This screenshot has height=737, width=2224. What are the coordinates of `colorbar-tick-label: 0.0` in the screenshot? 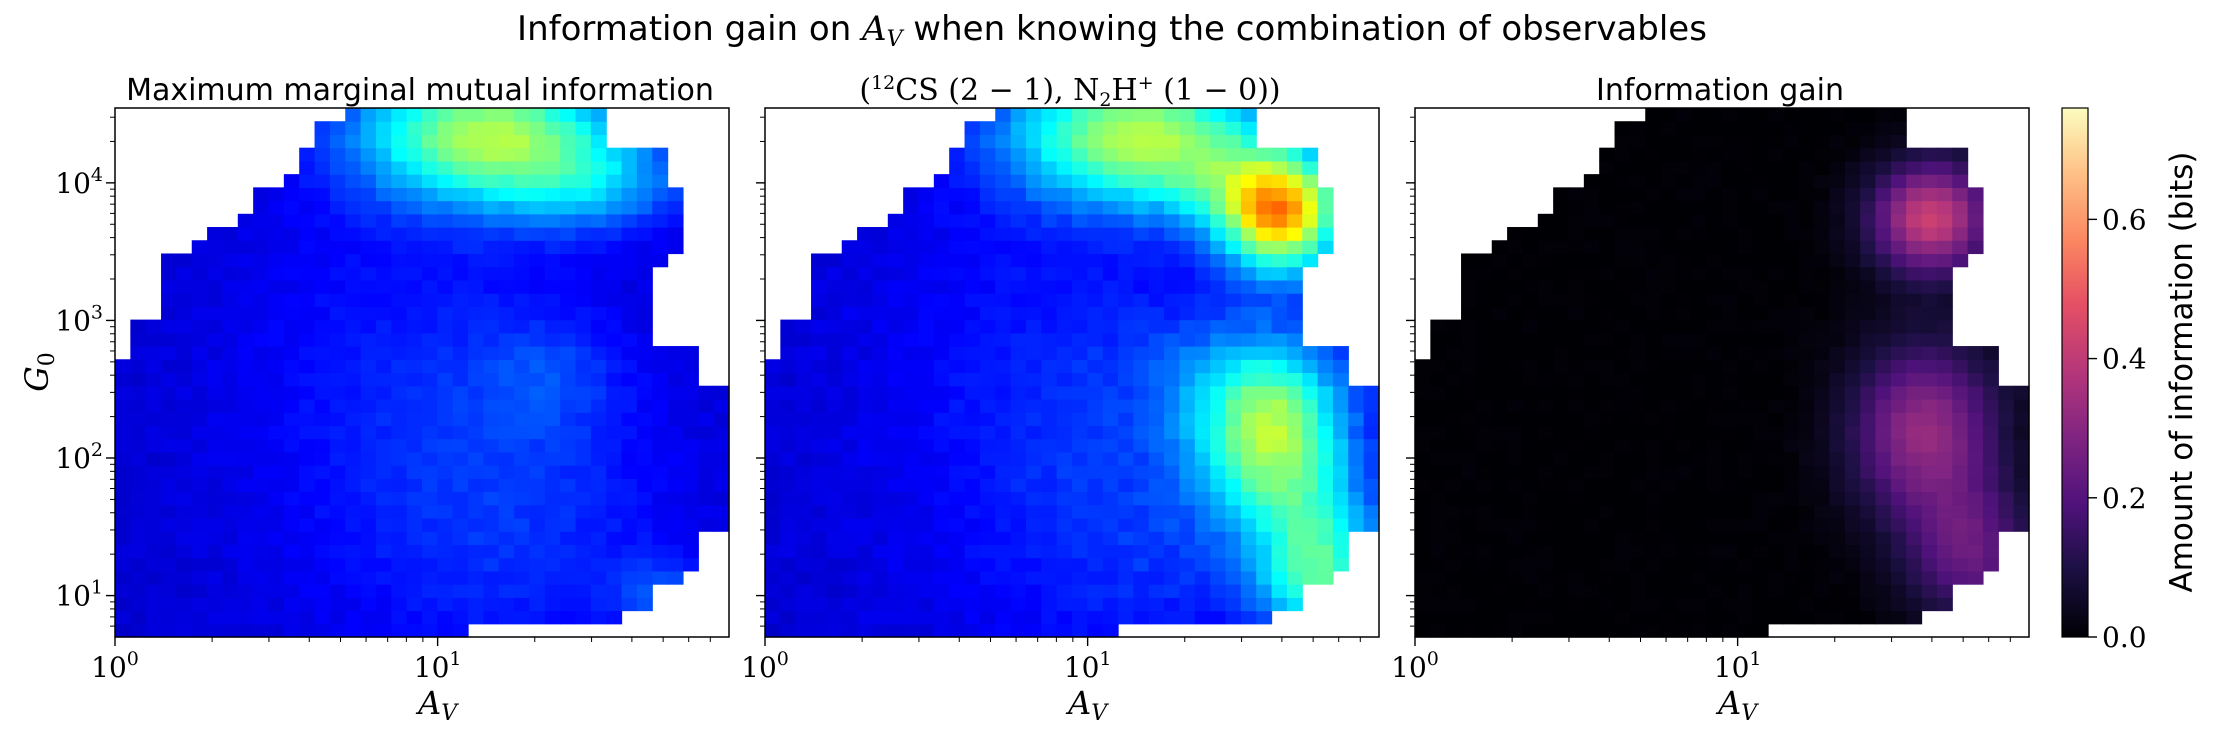 It's located at (2124, 637).